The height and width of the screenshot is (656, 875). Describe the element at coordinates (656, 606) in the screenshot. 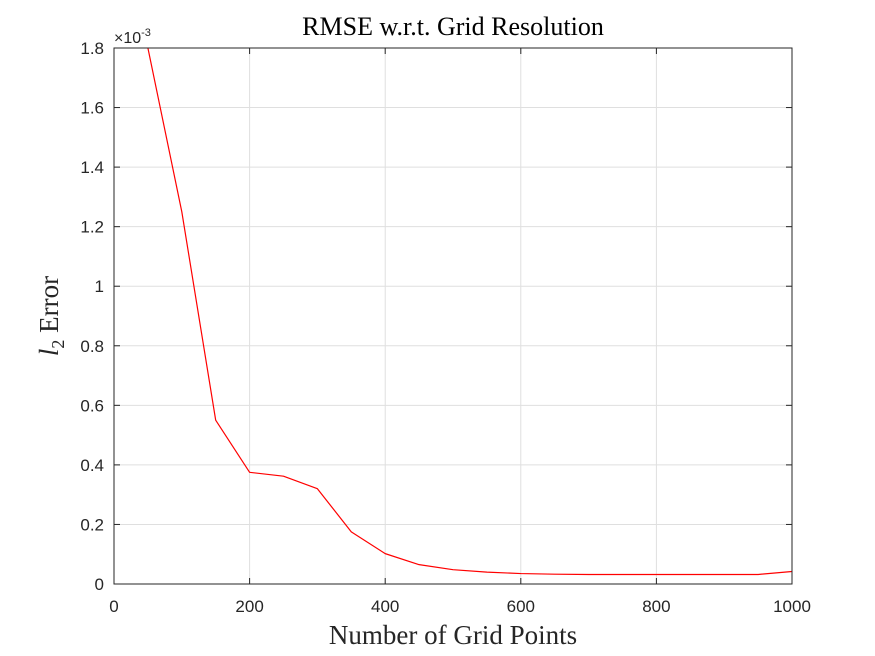

I see `x-tick-label: 800` at that location.